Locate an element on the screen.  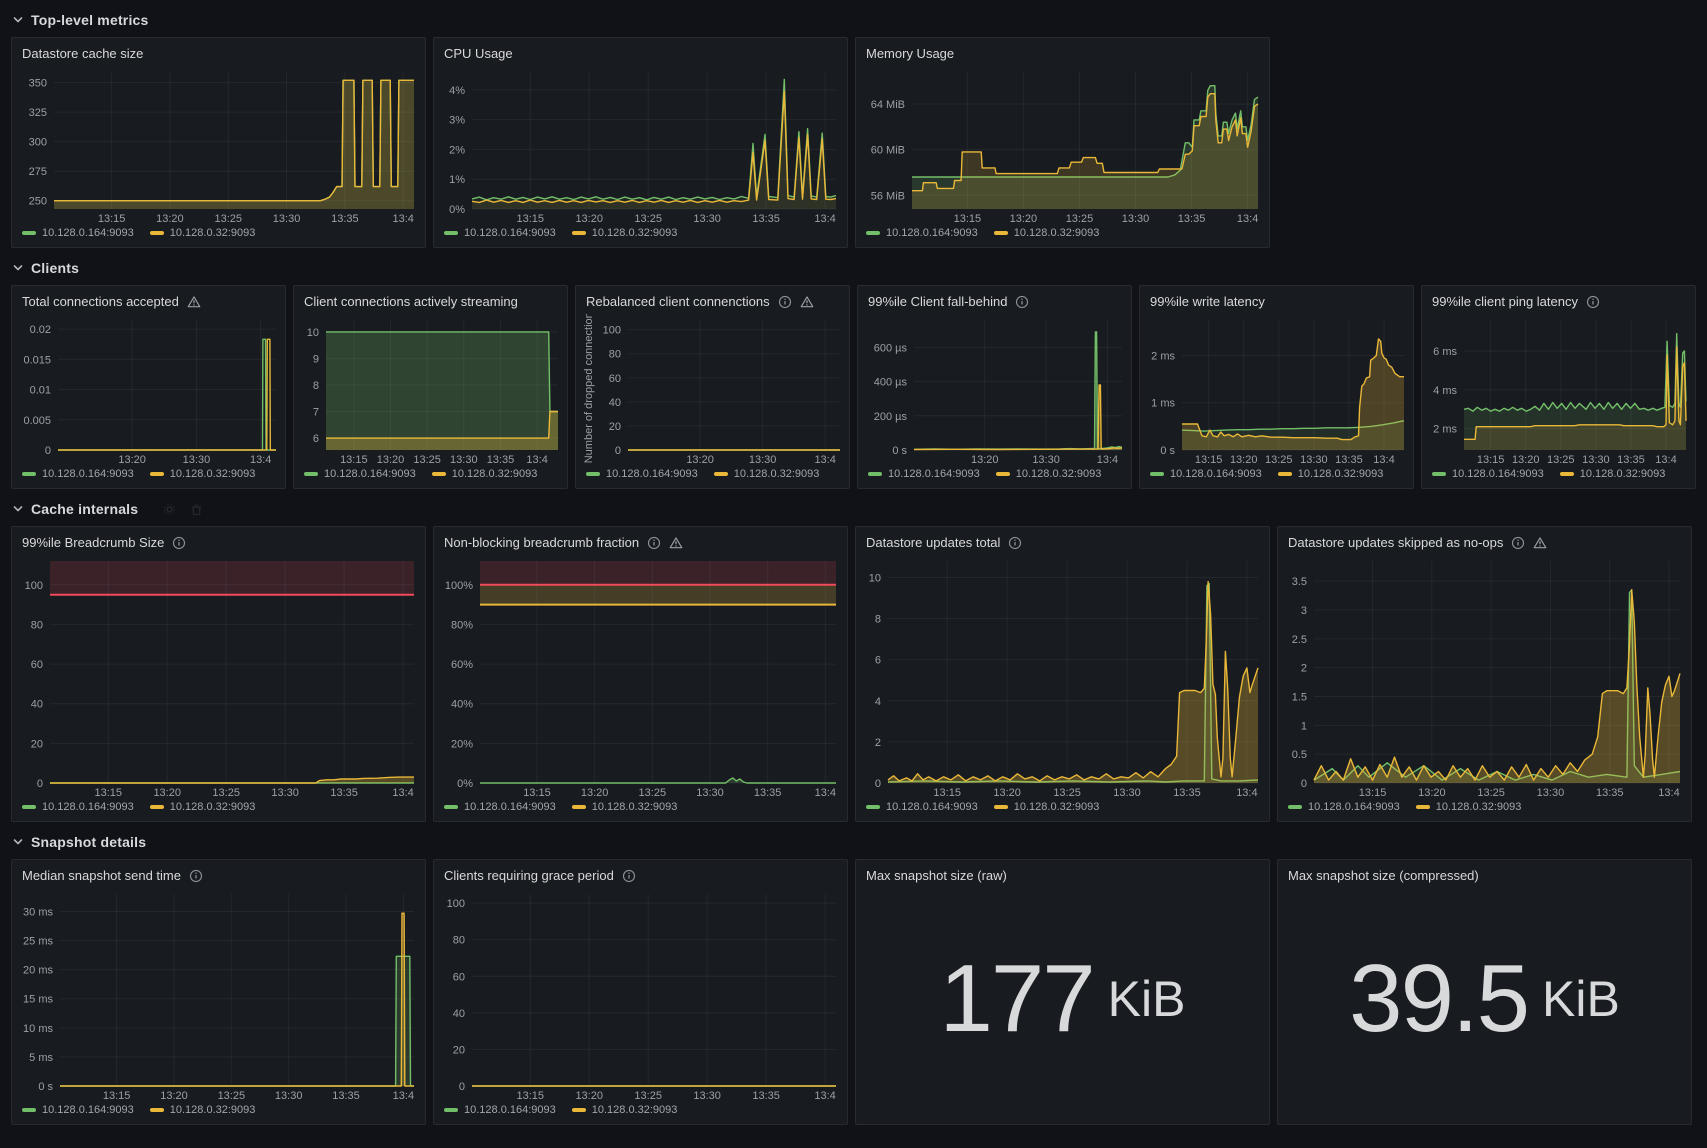
panel-header: Total connections accepted is located at coordinates (148, 300).